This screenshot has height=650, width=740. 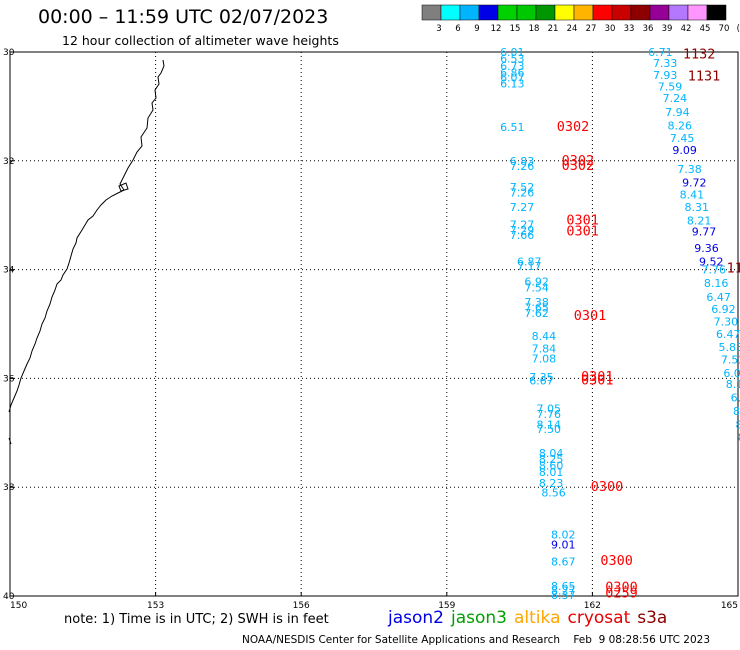 I want to click on x-tick-label: 150, so click(x=18, y=606).